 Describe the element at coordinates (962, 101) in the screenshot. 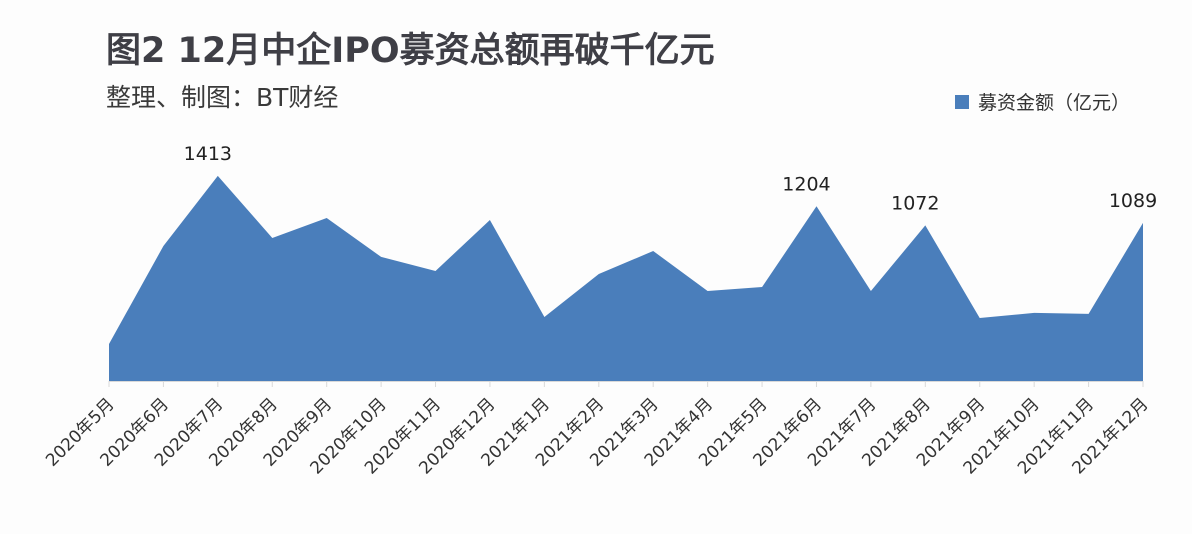

I see `legend-swatch-icon` at that location.